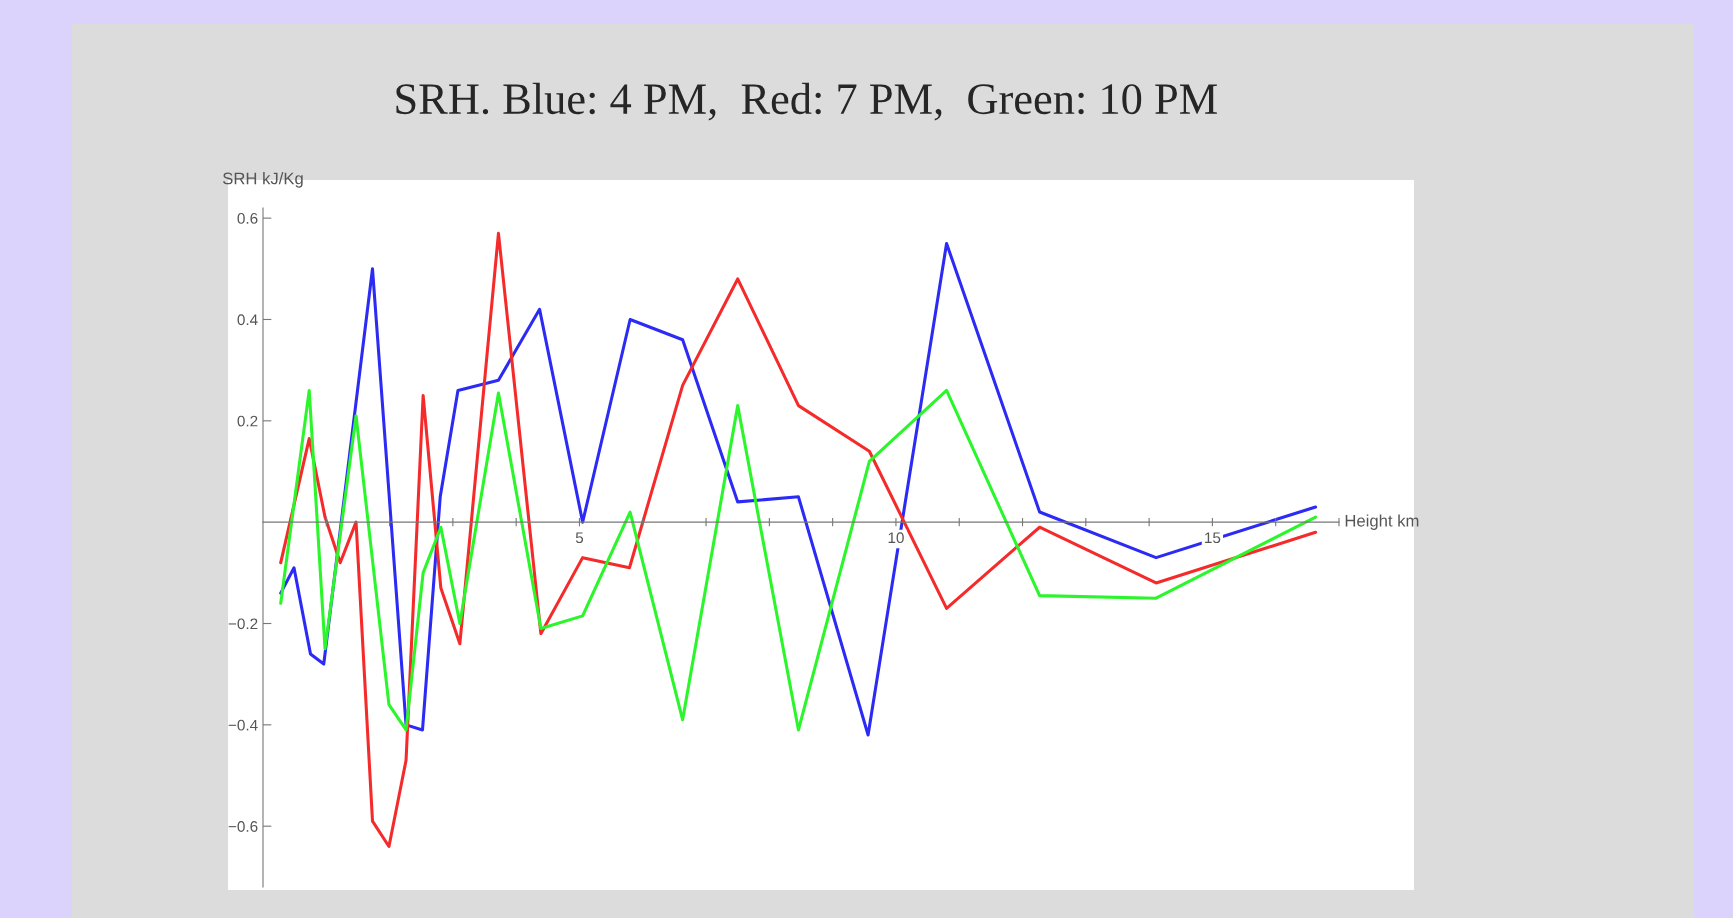  What do you see at coordinates (243, 624) in the screenshot?
I see `y-tick-label: −0.2` at bounding box center [243, 624].